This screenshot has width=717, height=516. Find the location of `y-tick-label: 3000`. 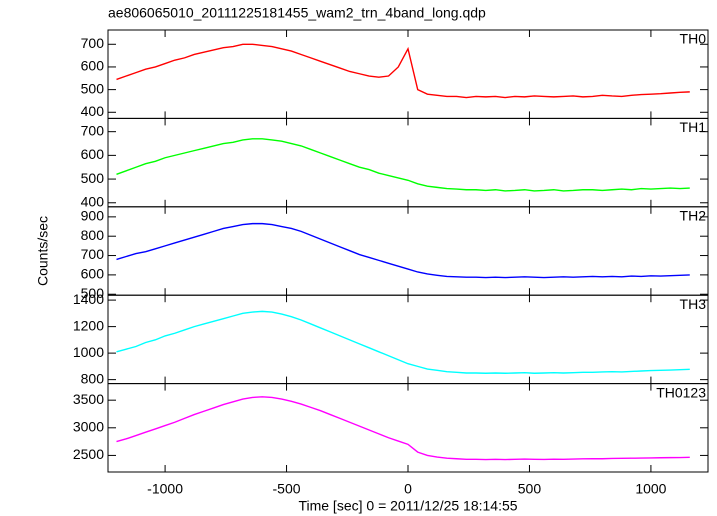

y-tick-label: 3000 is located at coordinates (88, 427).